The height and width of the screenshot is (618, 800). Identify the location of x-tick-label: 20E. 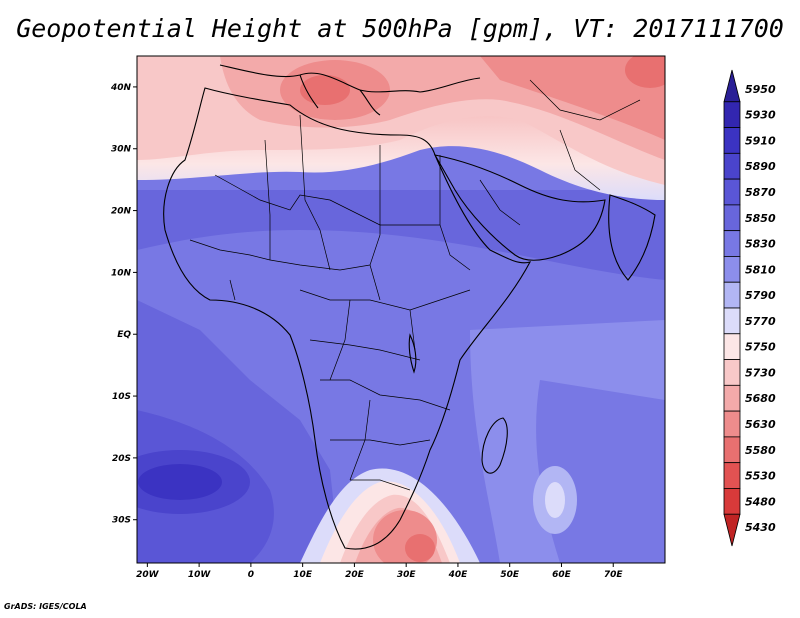
(355, 575).